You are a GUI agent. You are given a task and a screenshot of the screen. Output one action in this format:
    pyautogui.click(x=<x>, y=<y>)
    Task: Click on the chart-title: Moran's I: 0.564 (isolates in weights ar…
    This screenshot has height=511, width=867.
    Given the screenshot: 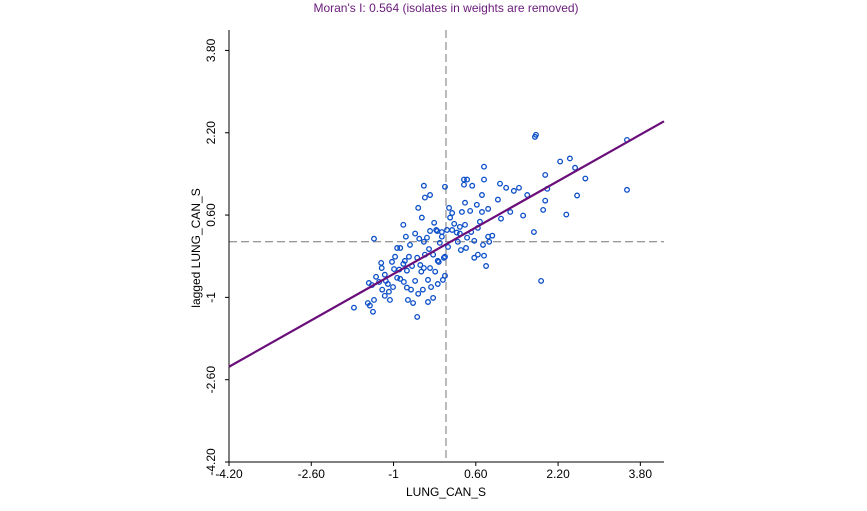 What is the action you would take?
    pyautogui.click(x=445, y=8)
    